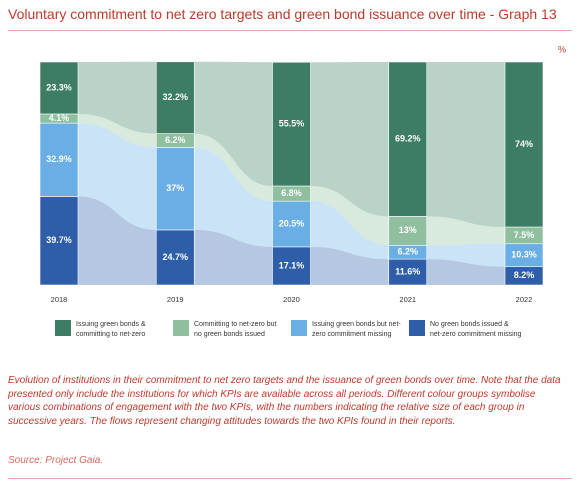  I want to click on x-tick-label: 2020, so click(291, 299).